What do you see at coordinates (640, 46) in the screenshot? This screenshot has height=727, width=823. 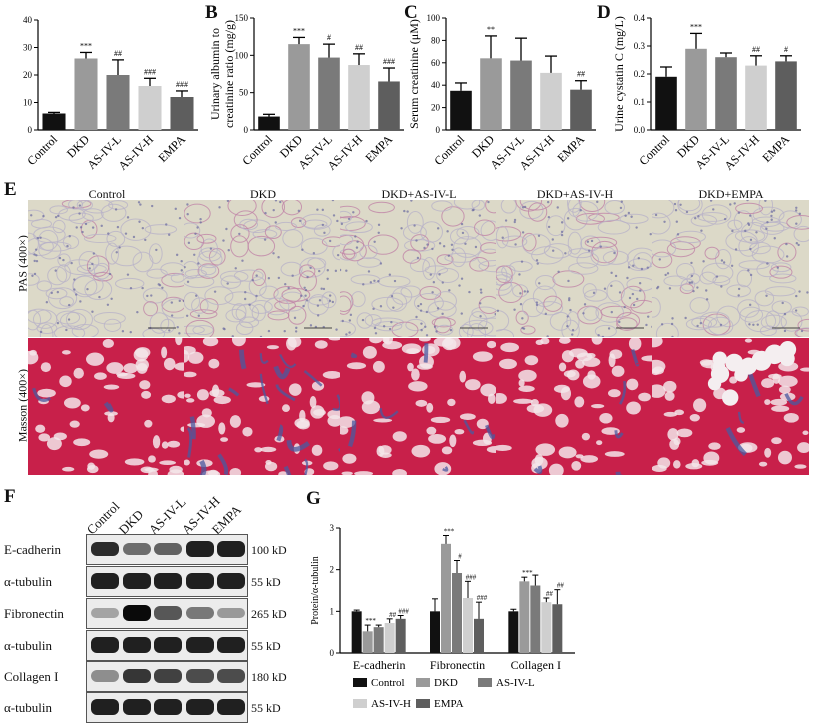 I see `y-tick-label: 0.3` at bounding box center [640, 46].